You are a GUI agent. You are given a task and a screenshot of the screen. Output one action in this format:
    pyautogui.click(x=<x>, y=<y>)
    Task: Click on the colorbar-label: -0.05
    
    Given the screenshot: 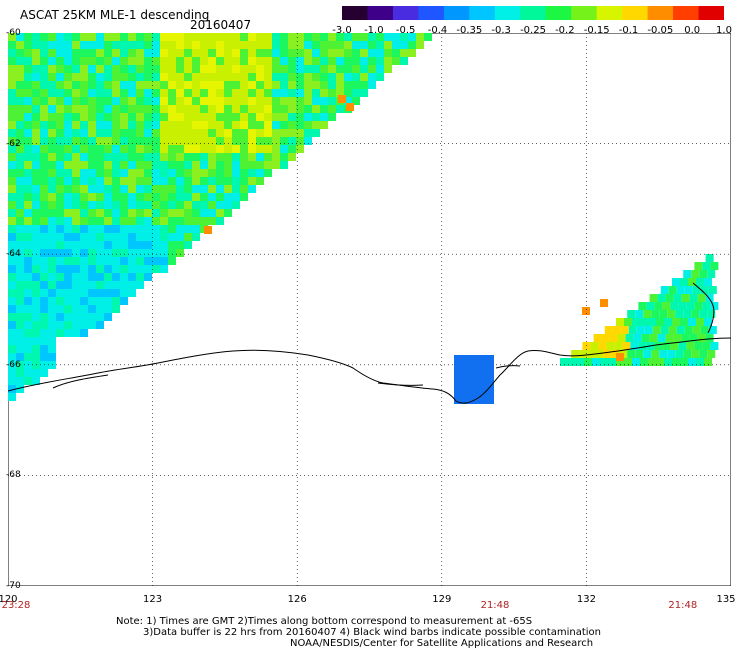 What is the action you would take?
    pyautogui.click(x=660, y=30)
    